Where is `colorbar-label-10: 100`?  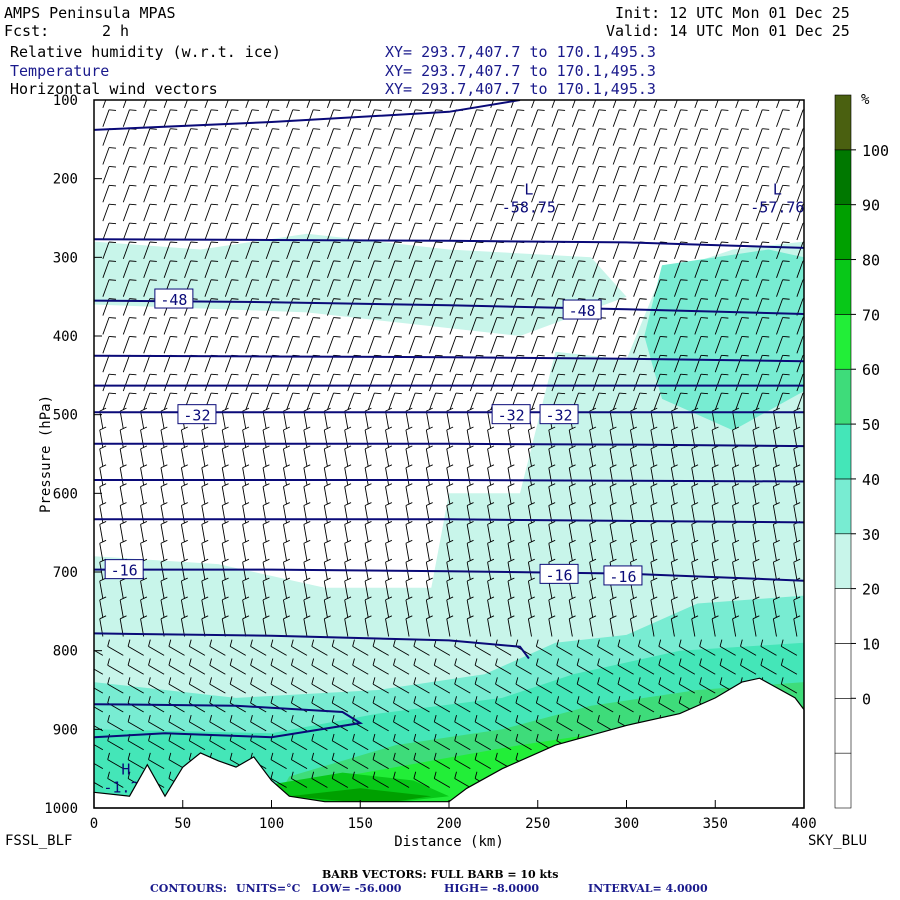
colorbar-label-10: 100 is located at coordinates (875, 151).